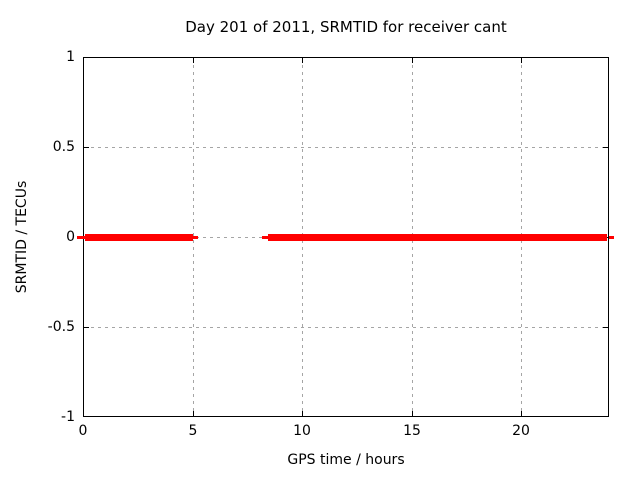 The image size is (640, 480). Describe the element at coordinates (193, 431) in the screenshot. I see `x-tick-label: 5` at that location.